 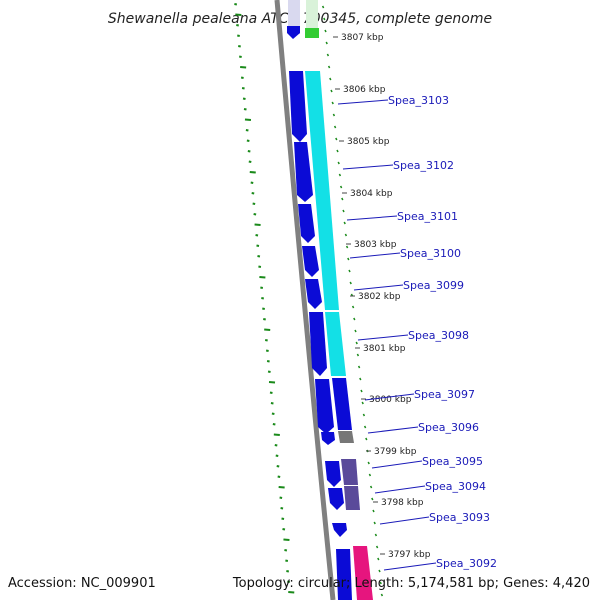 I want to click on rrna-like-feature, so click(x=363, y=573).